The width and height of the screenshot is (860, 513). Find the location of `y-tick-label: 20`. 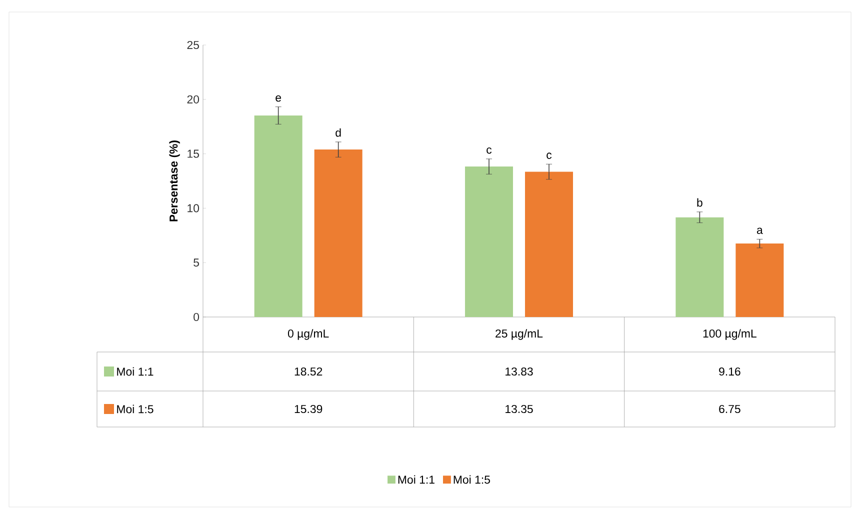

y-tick-label: 20 is located at coordinates (193, 99).